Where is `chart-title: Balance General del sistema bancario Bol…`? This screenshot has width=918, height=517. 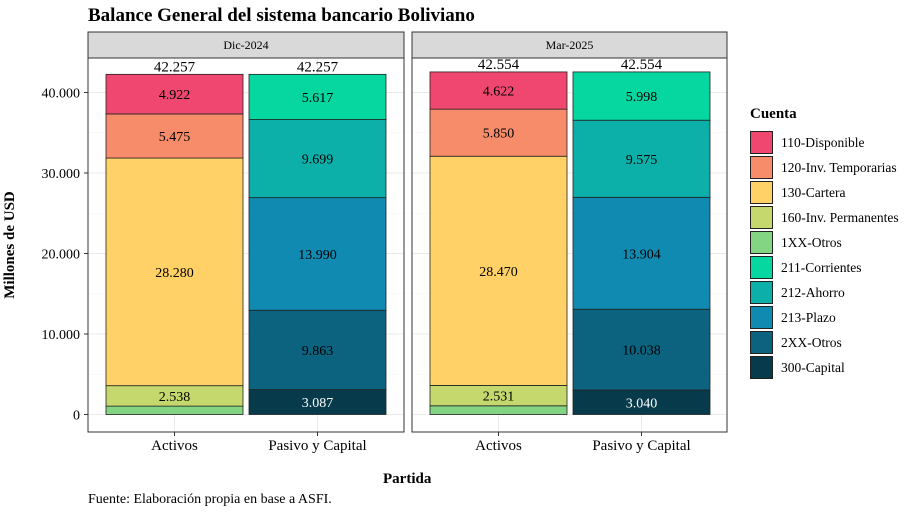
chart-title: Balance General del sistema bancario Bol… is located at coordinates (281, 15).